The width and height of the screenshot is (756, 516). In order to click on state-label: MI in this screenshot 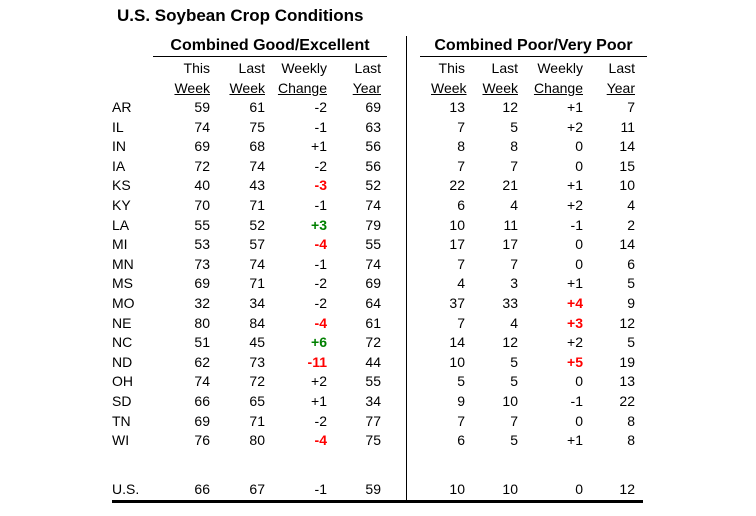, I will do `click(120, 244)`.